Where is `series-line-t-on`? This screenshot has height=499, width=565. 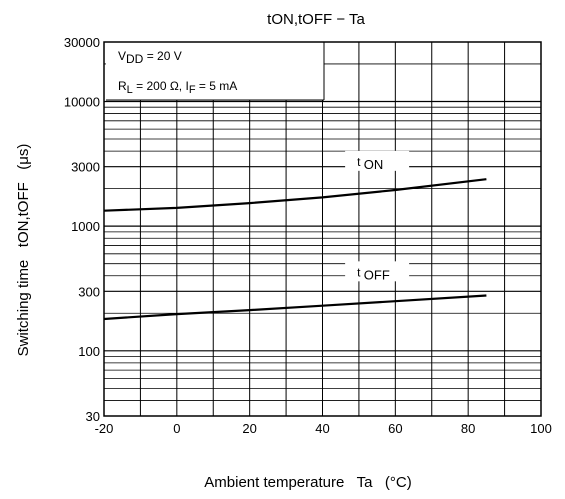 series-line-t-on is located at coordinates (295, 195).